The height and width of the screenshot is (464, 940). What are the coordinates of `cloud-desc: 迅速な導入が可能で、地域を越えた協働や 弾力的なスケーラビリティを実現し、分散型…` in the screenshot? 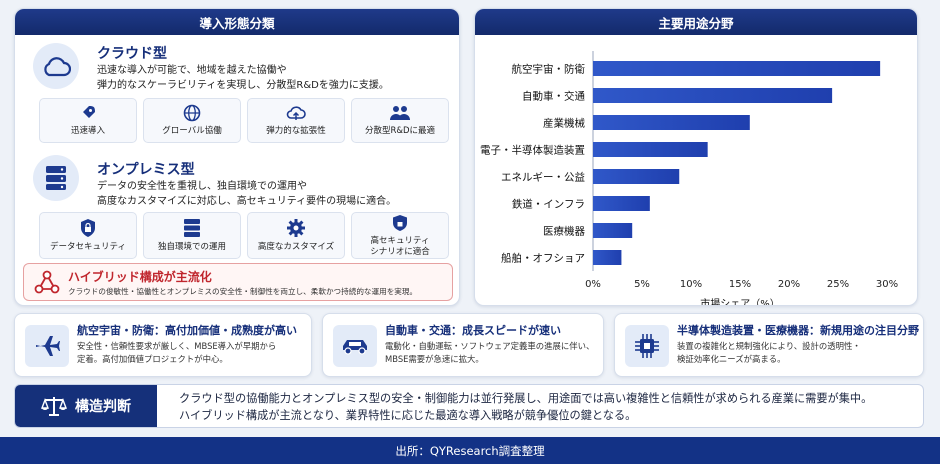 It's located at (243, 78).